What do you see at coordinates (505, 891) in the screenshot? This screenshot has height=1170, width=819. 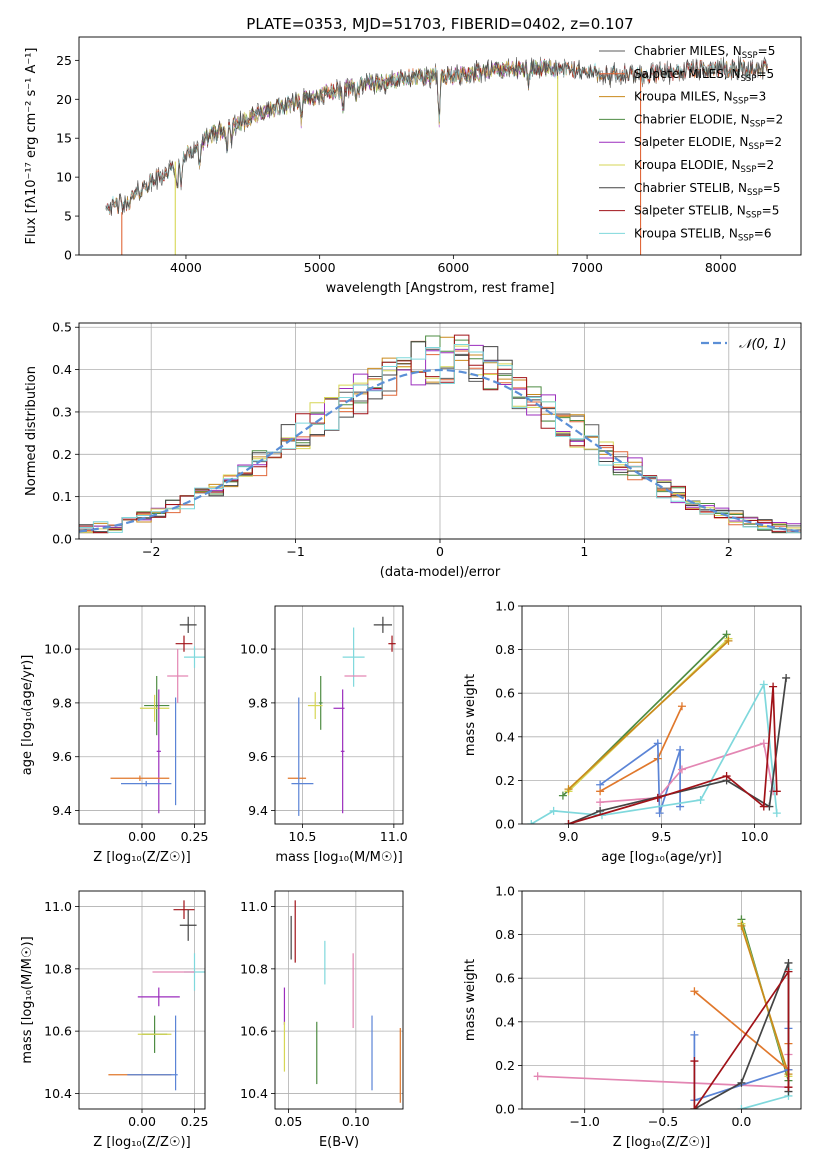 I see `y-tick-label: 1.0` at bounding box center [505, 891].